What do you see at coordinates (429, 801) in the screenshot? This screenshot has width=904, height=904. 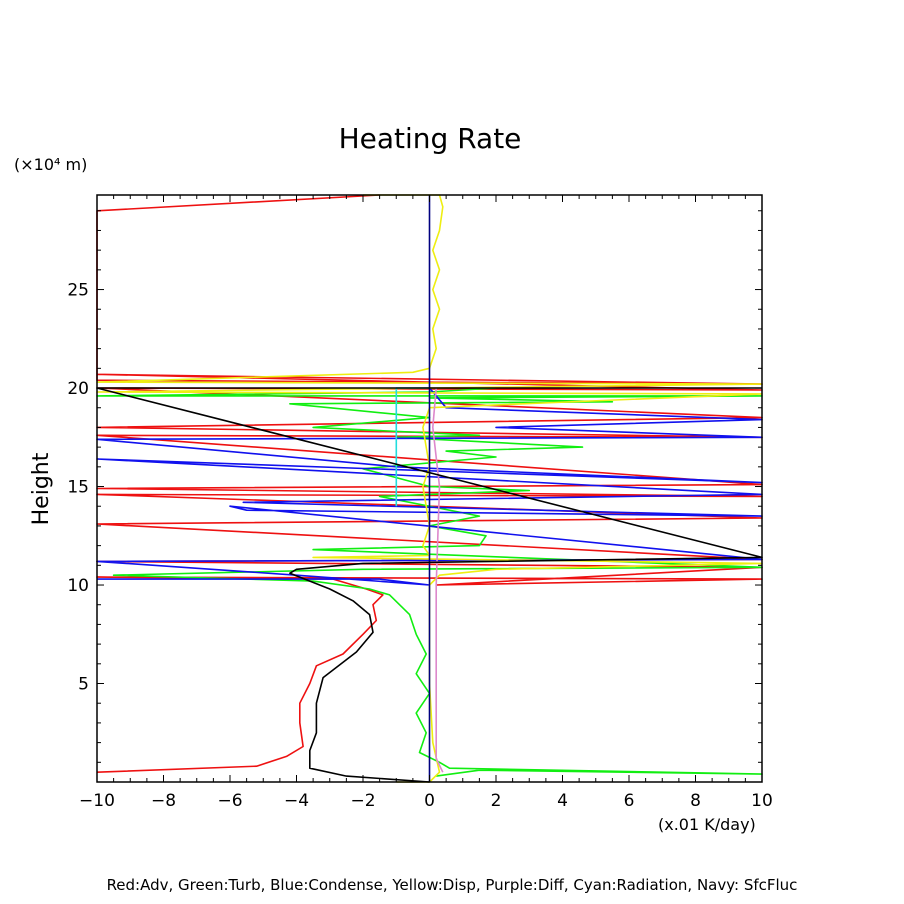 I see `x-tick-label: 0` at bounding box center [429, 801].